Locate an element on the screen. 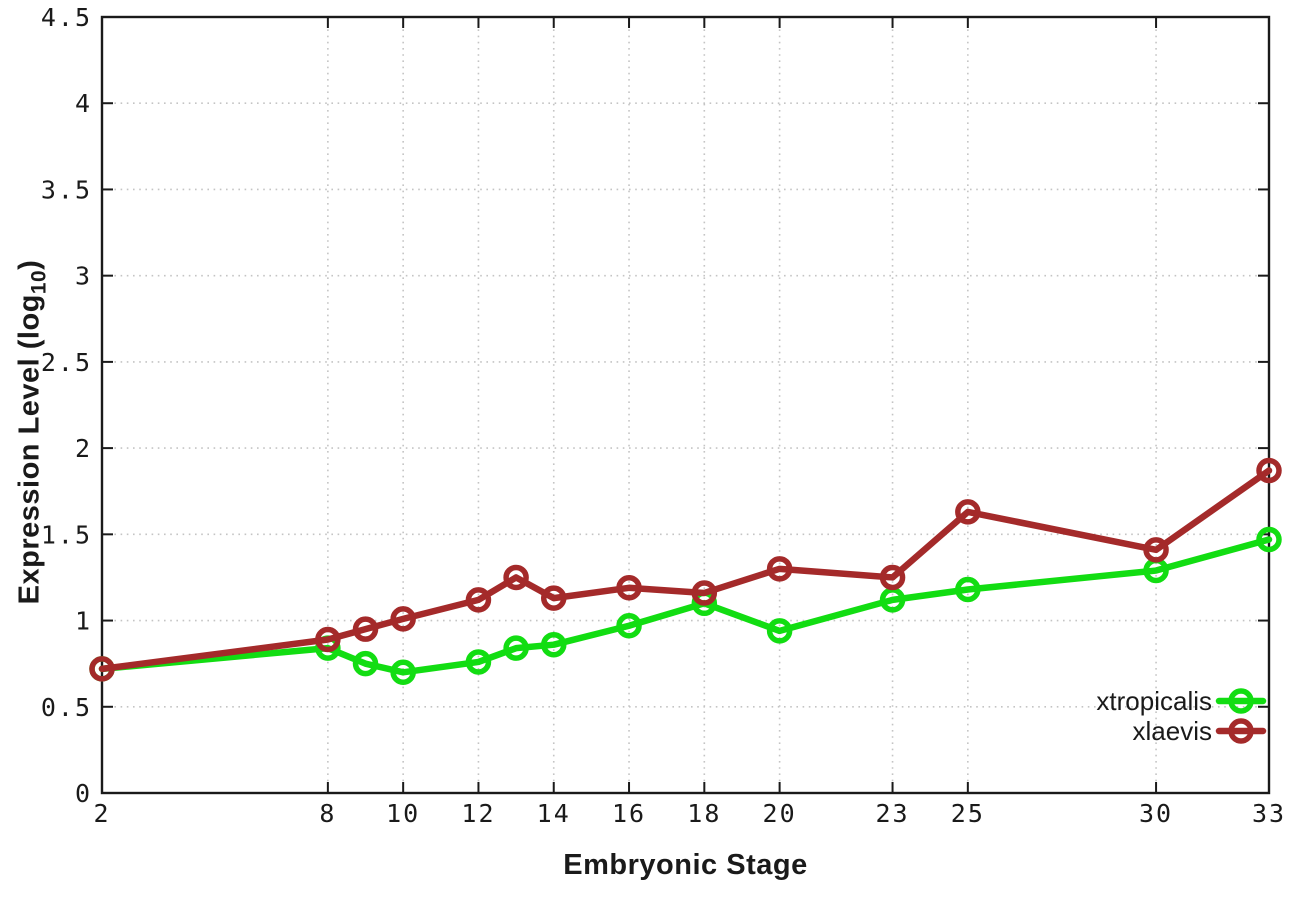 Image resolution: width=1296 pixels, height=907 pixels. x-tick-label: 14 is located at coordinates (554, 813).